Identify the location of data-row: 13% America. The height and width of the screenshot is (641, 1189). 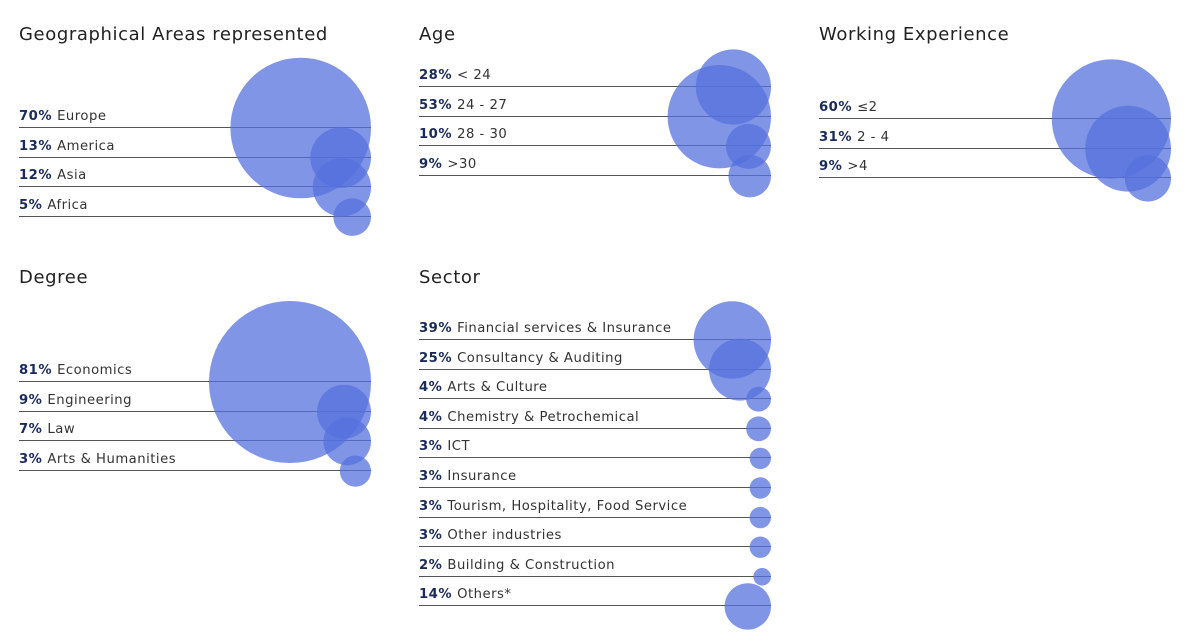
(195, 143).